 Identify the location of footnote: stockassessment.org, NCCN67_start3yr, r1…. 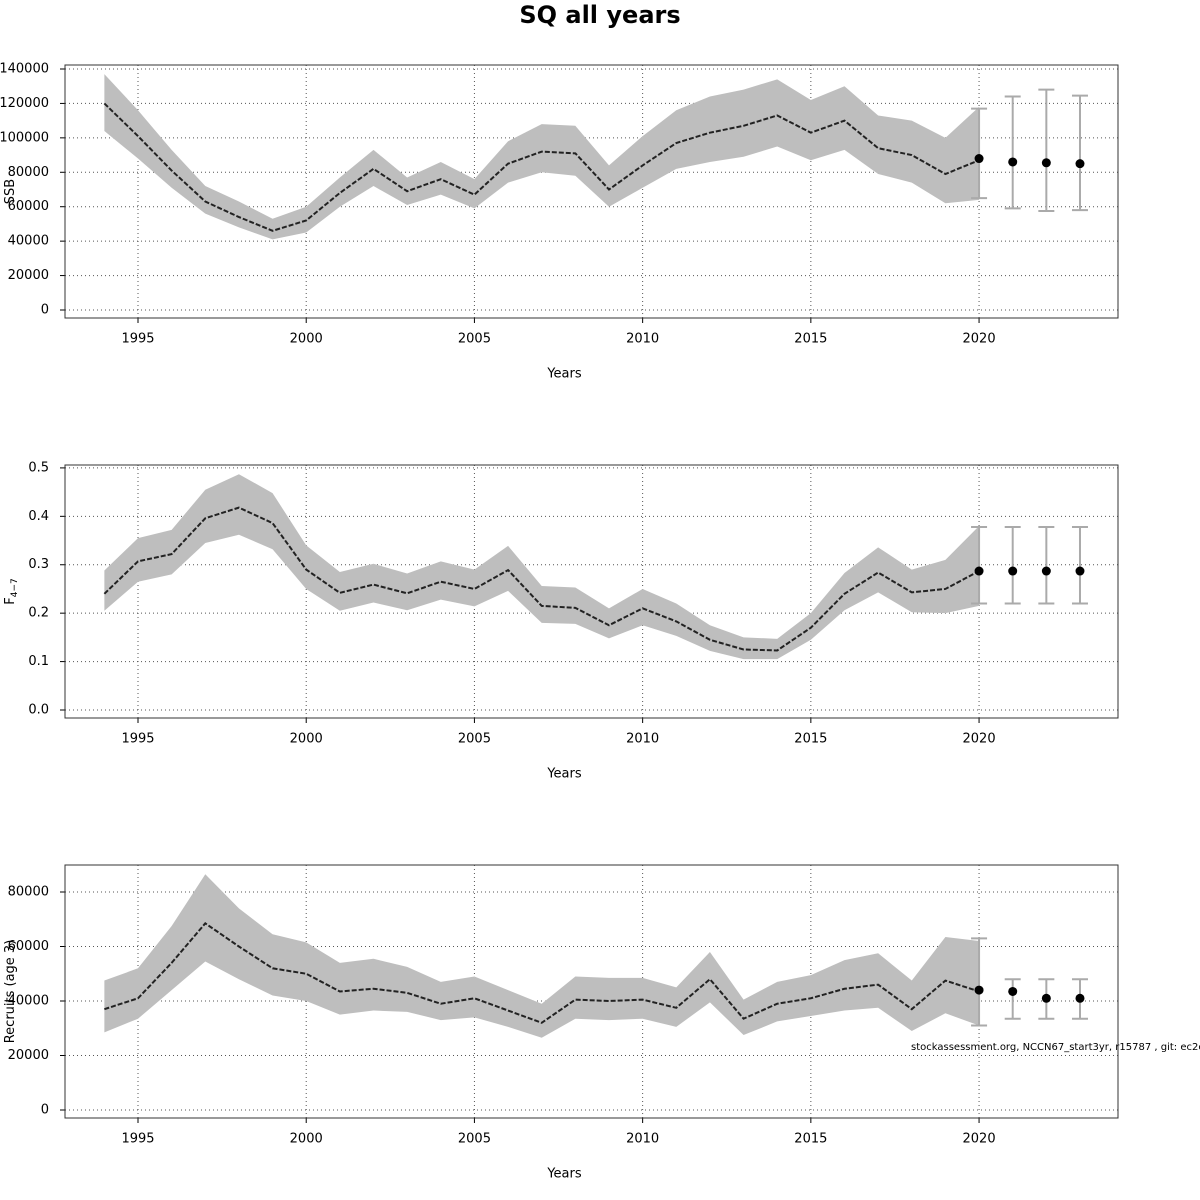
(1055, 1047).